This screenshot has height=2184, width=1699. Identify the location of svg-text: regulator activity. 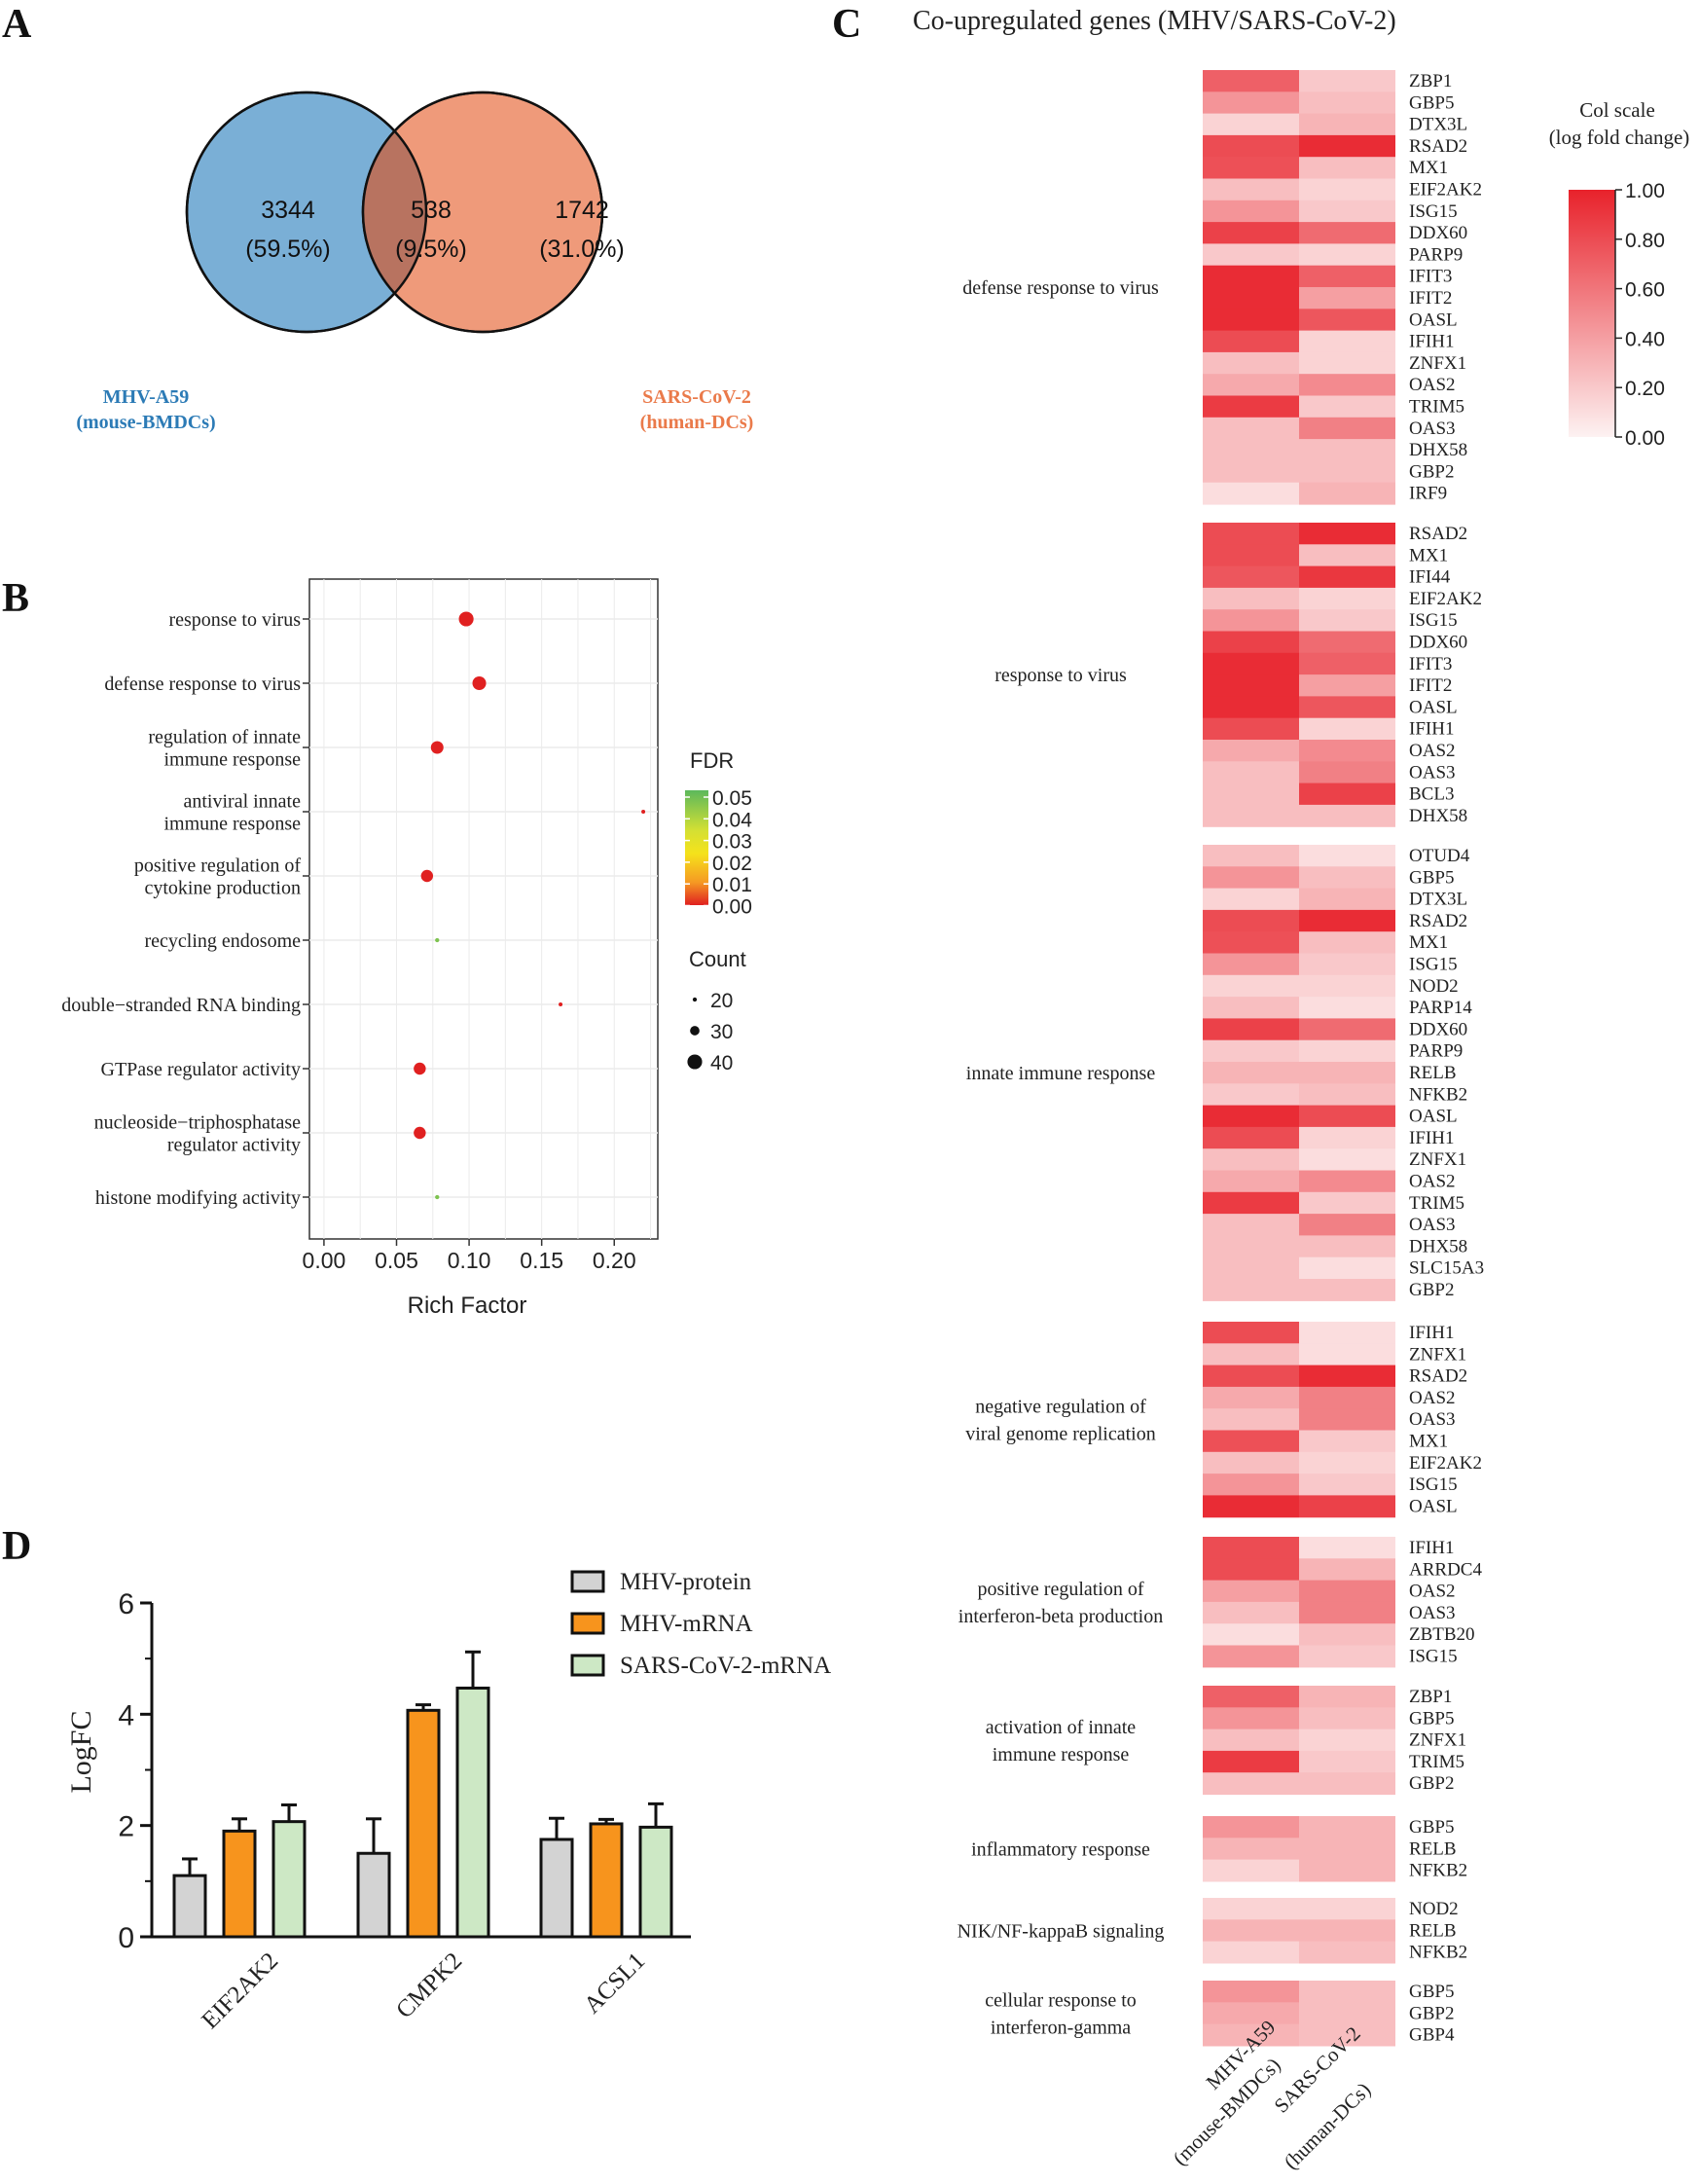
(234, 1145).